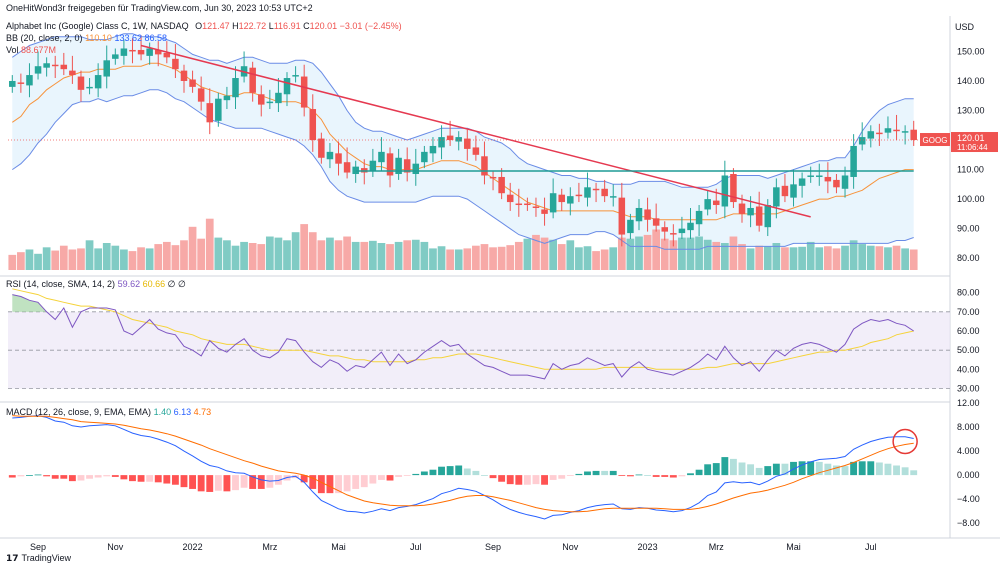 Image resolution: width=1000 pixels, height=570 pixels. What do you see at coordinates (965, 27) in the screenshot?
I see `currency-label: USD` at bounding box center [965, 27].